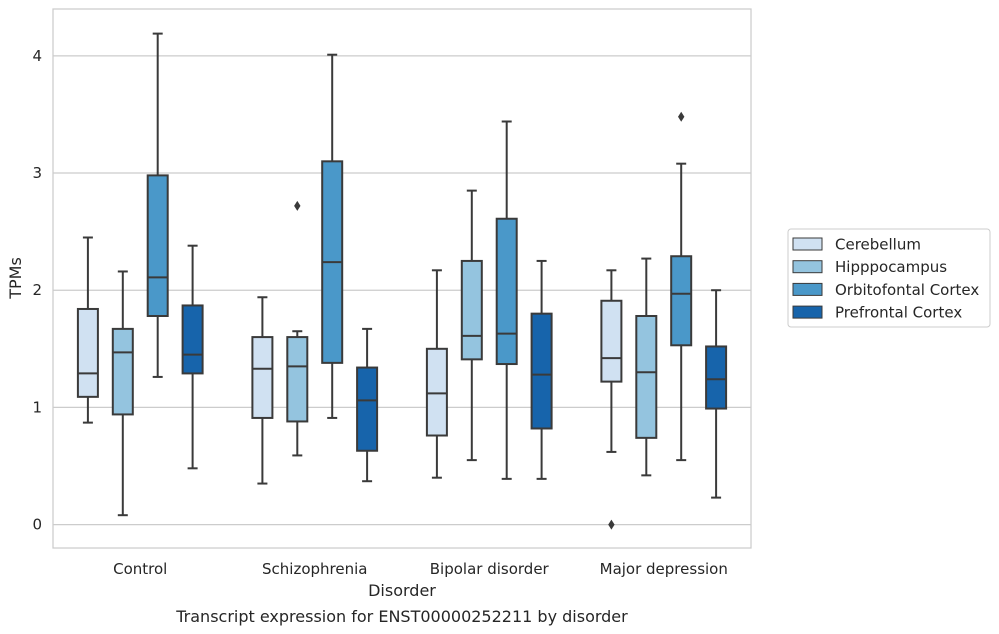 Image resolution: width=999 pixels, height=634 pixels. I want to click on y-tick-labels: 0 1 2 3 4, so click(37, 290).